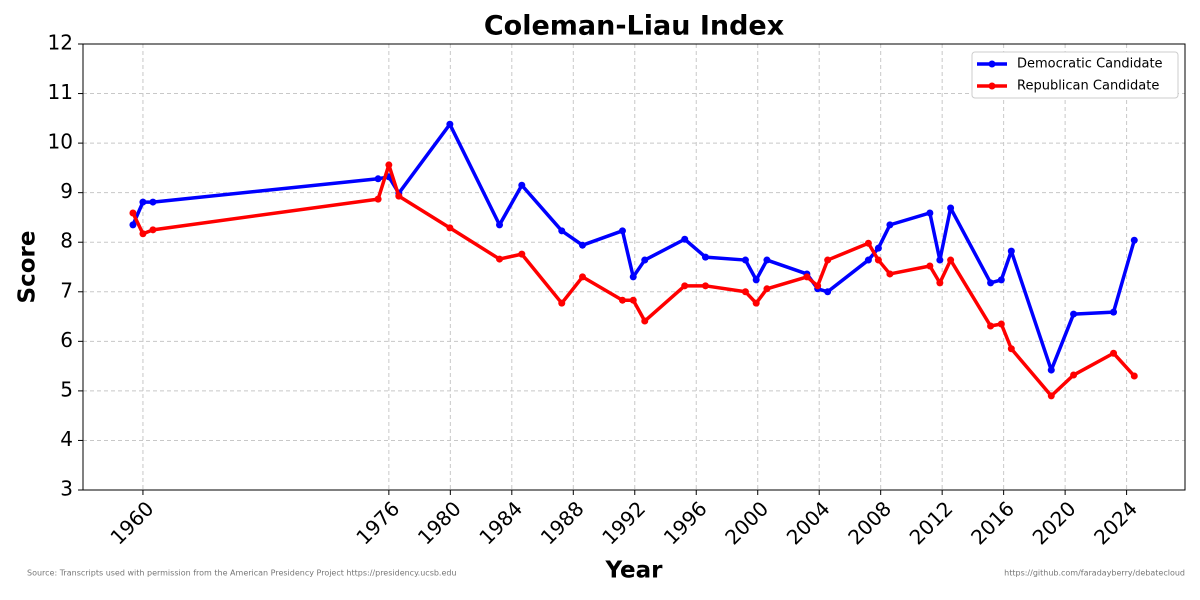 The width and height of the screenshot is (1200, 600). What do you see at coordinates (1088, 86) in the screenshot?
I see `legend-label: Republican Candidate` at bounding box center [1088, 86].